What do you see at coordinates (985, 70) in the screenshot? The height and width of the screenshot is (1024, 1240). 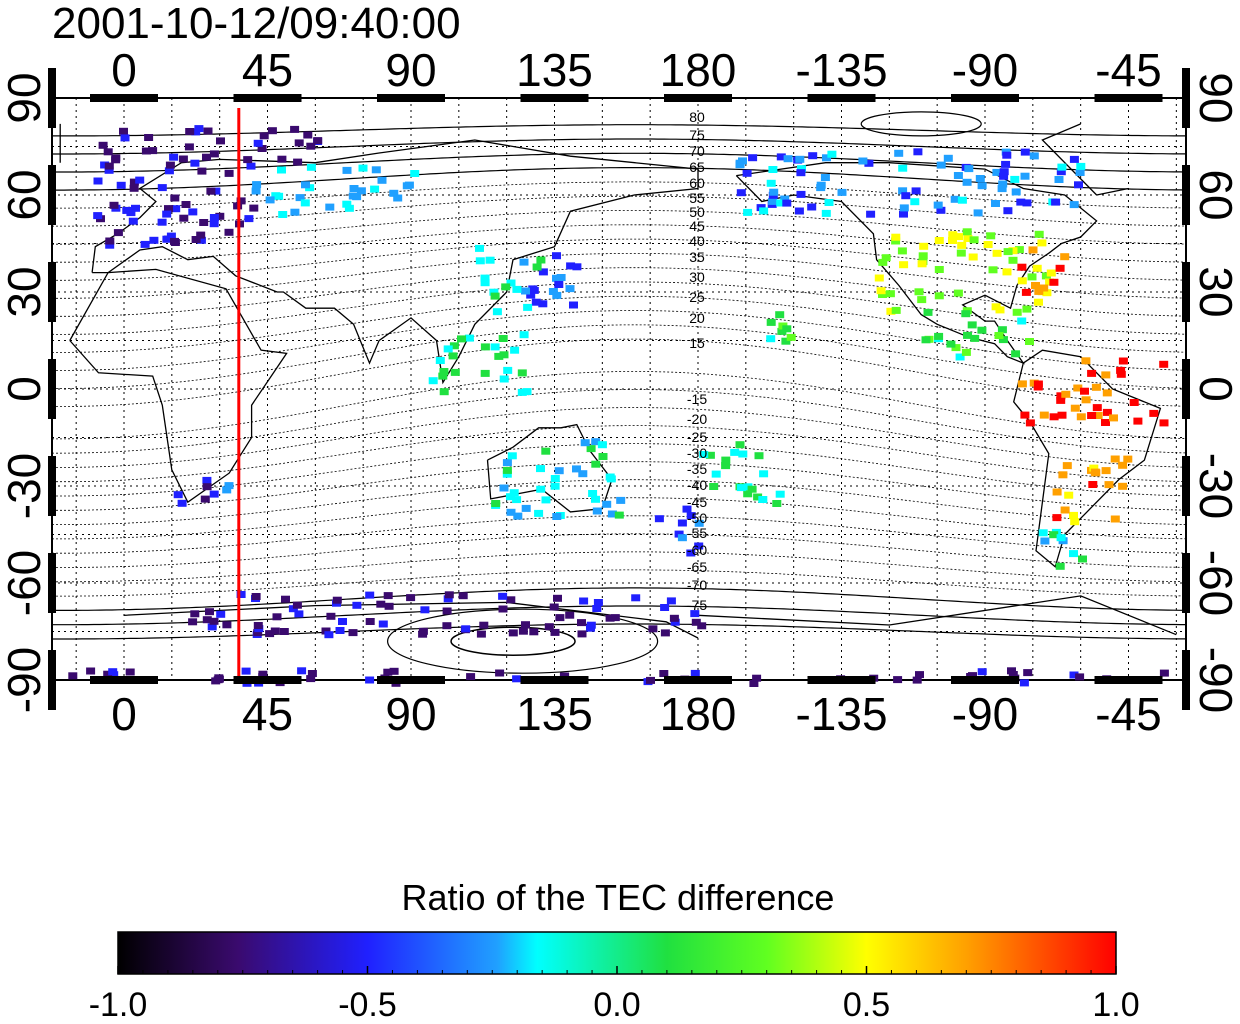 I see `lon-tick-label-top: -90` at bounding box center [985, 70].